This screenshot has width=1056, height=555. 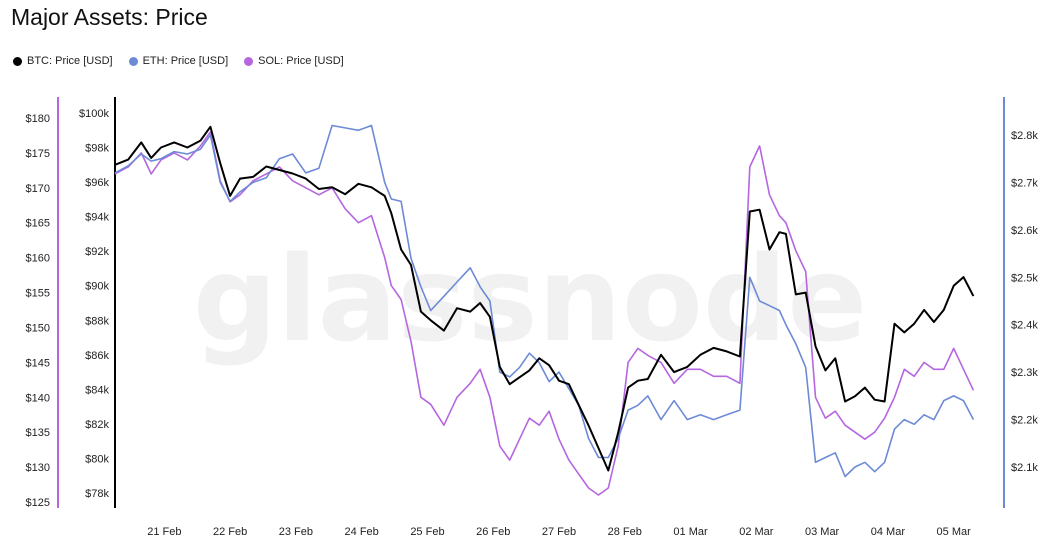 I want to click on x-tick-label: 24 Feb, so click(x=362, y=532).